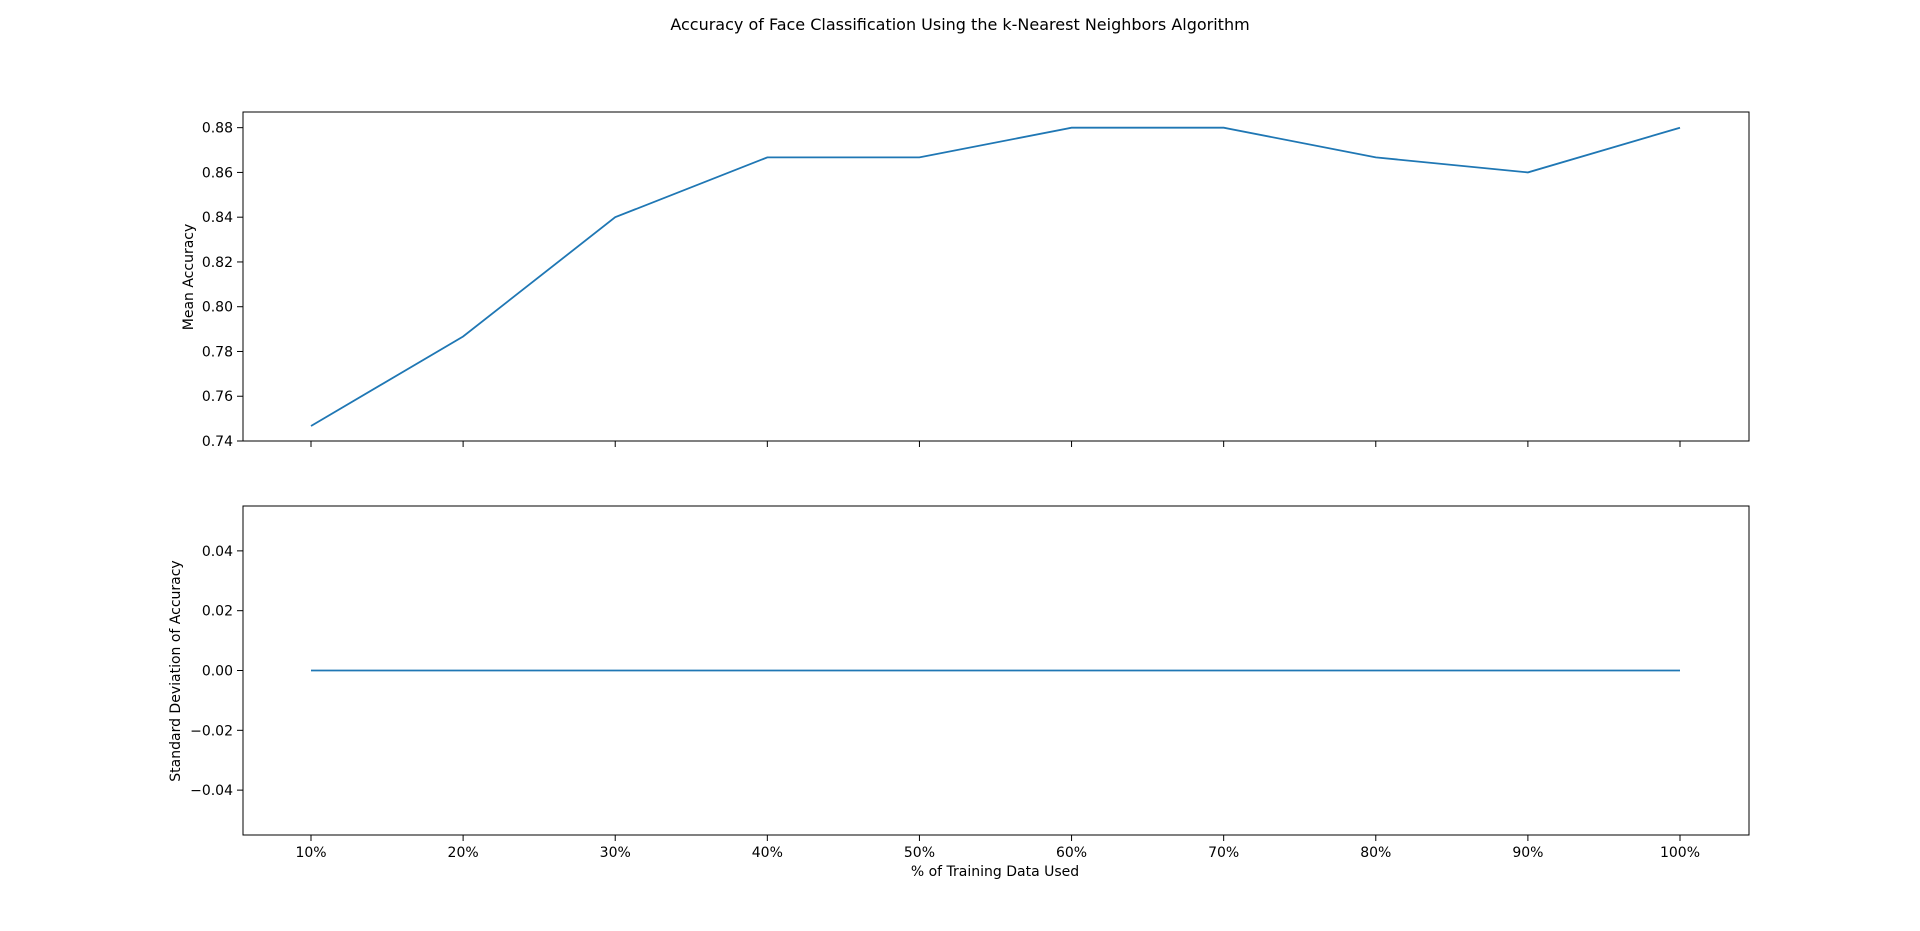  What do you see at coordinates (1527, 853) in the screenshot?
I see `x-tick-label: 90%` at bounding box center [1527, 853].